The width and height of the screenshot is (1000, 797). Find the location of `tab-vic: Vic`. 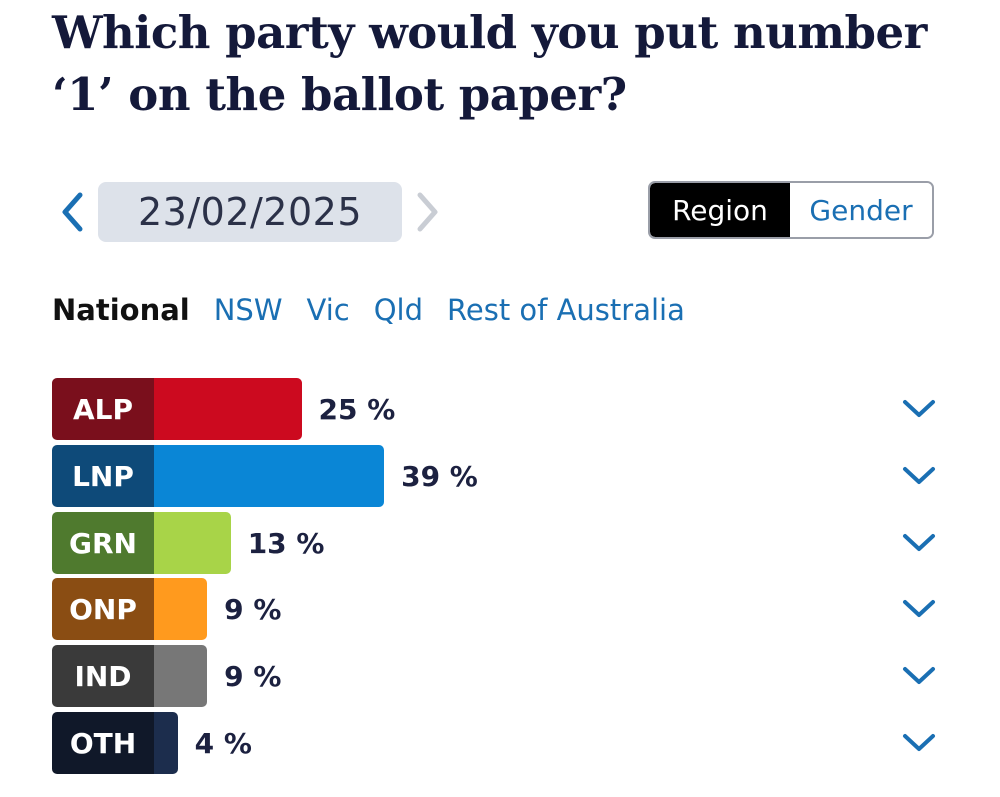

tab-vic: Vic is located at coordinates (328, 310).